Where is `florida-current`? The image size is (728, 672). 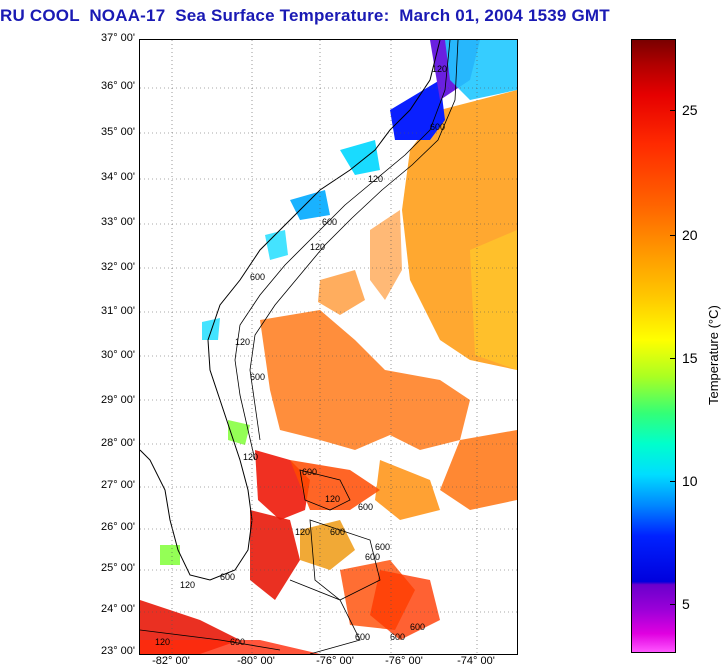
florida-current is located at coordinates (290, 552).